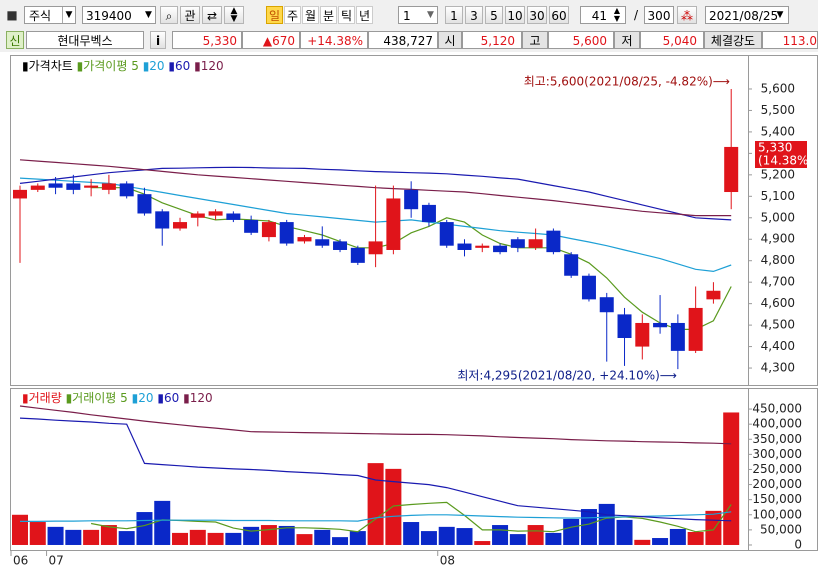 Image resolution: width=818 pixels, height=568 pixels. I want to click on y-tick-label: 4,700, so click(778, 282).